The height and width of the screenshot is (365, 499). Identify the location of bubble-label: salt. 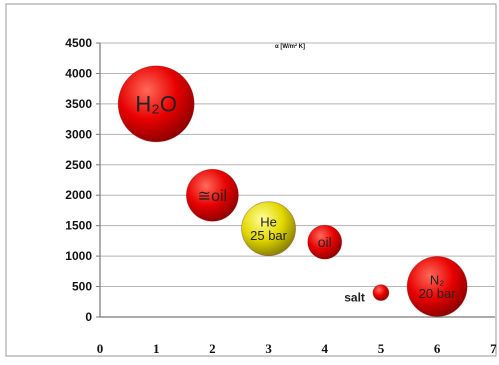
(354, 298).